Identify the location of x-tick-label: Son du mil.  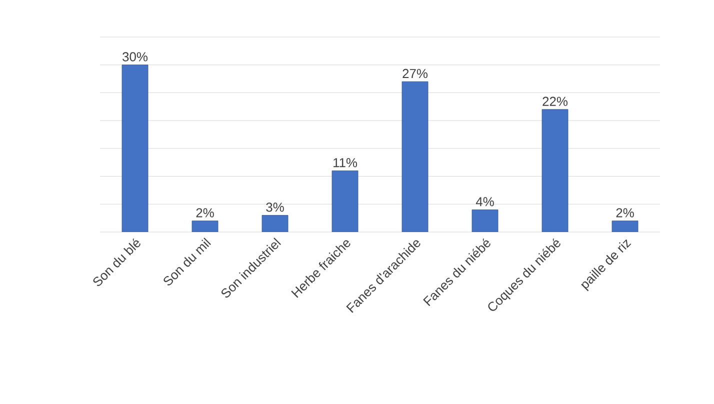
(188, 262).